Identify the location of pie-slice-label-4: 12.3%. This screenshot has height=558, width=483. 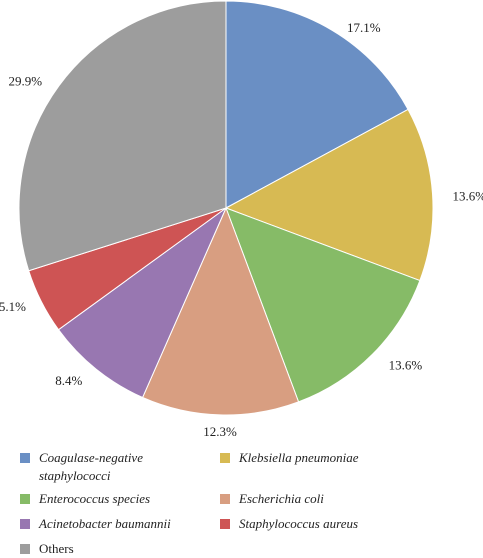
(220, 431).